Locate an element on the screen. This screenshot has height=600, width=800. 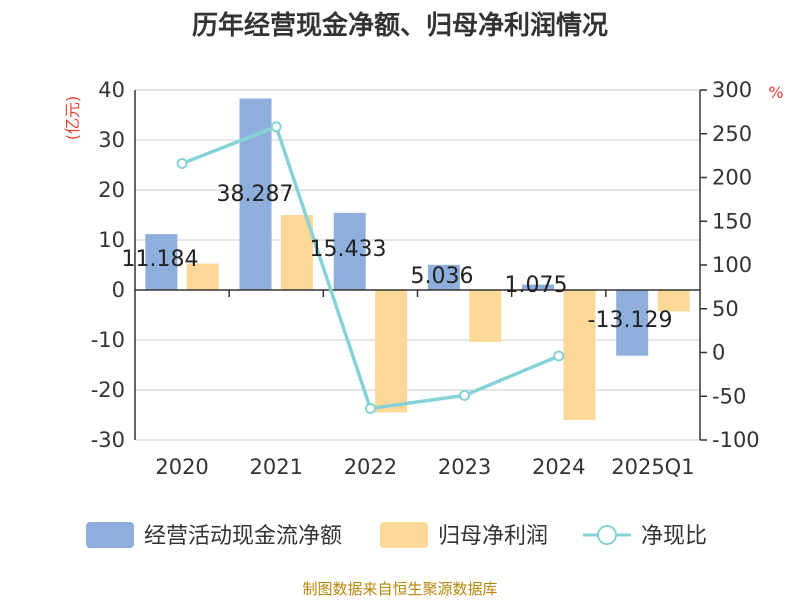
right-tick-label: -50 is located at coordinates (729, 396).